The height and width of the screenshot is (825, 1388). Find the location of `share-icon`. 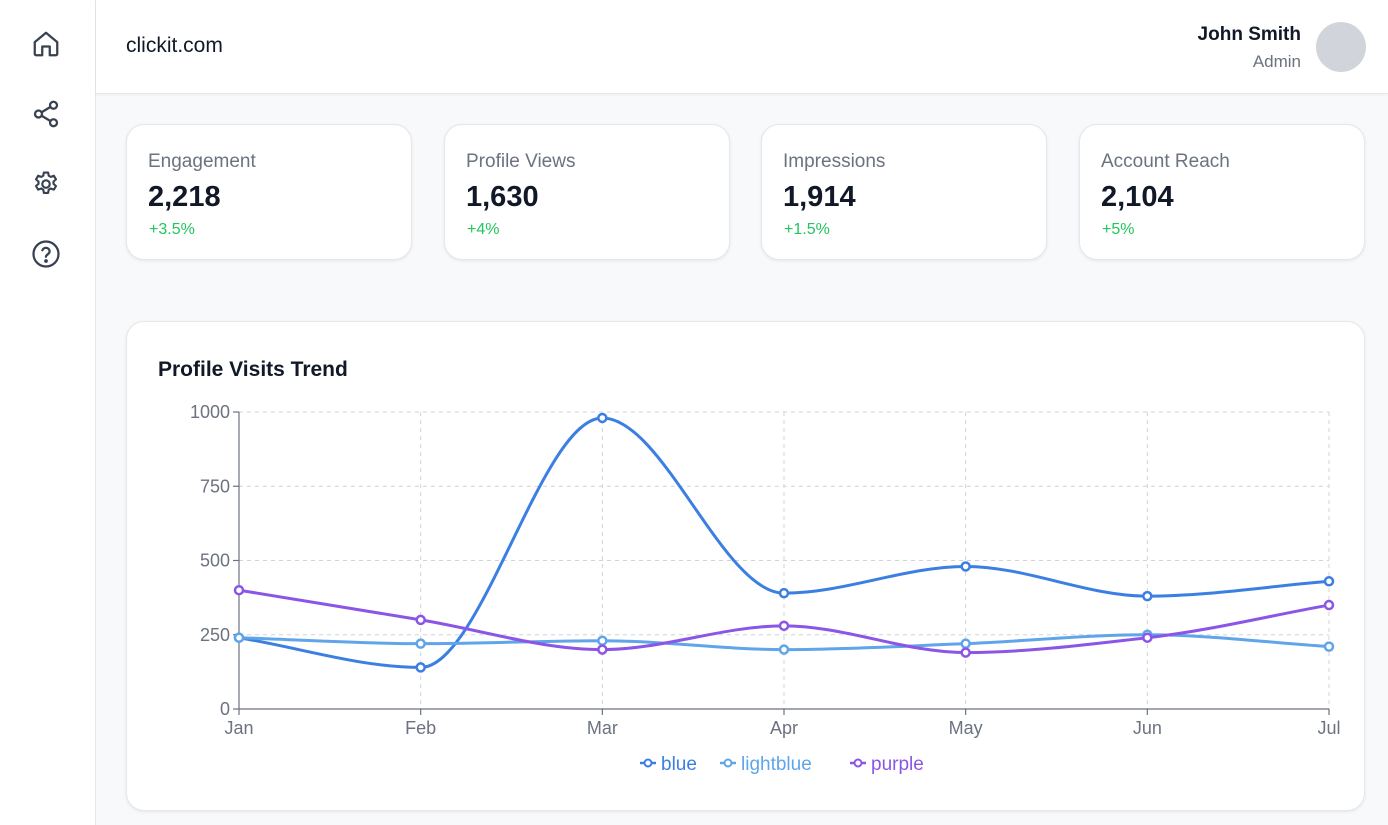

share-icon is located at coordinates (46, 114).